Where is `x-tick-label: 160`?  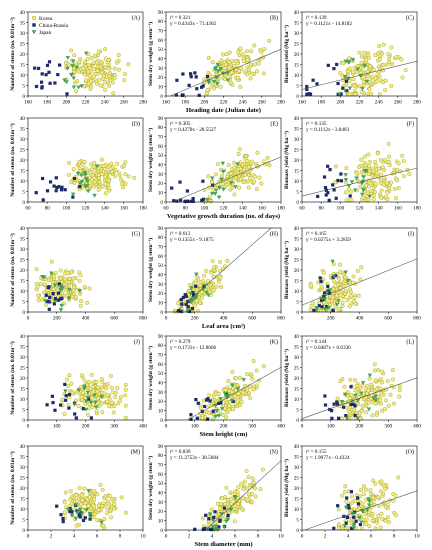
x-tick-label: 160 is located at coordinates (398, 209).